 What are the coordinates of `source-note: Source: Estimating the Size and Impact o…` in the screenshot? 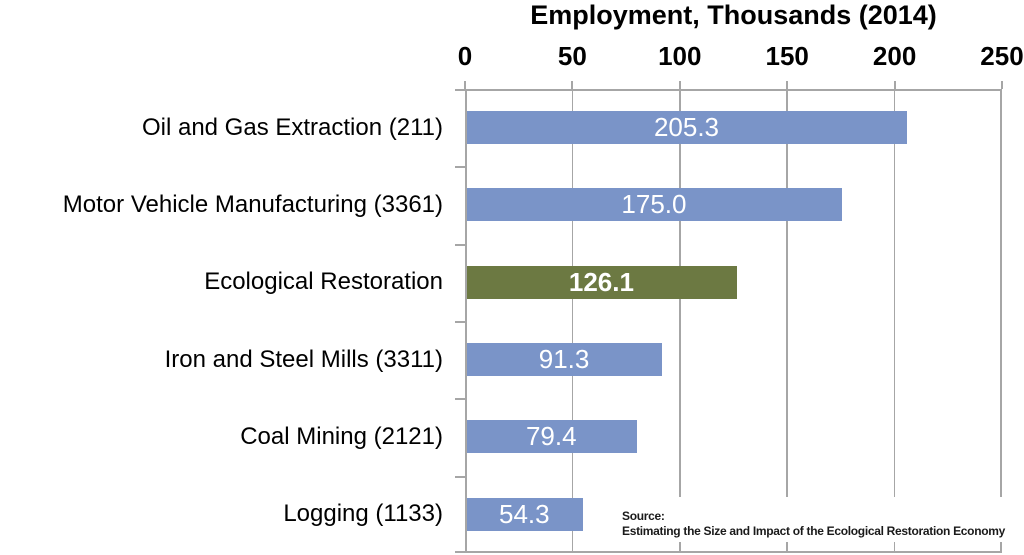 It's located at (817, 519).